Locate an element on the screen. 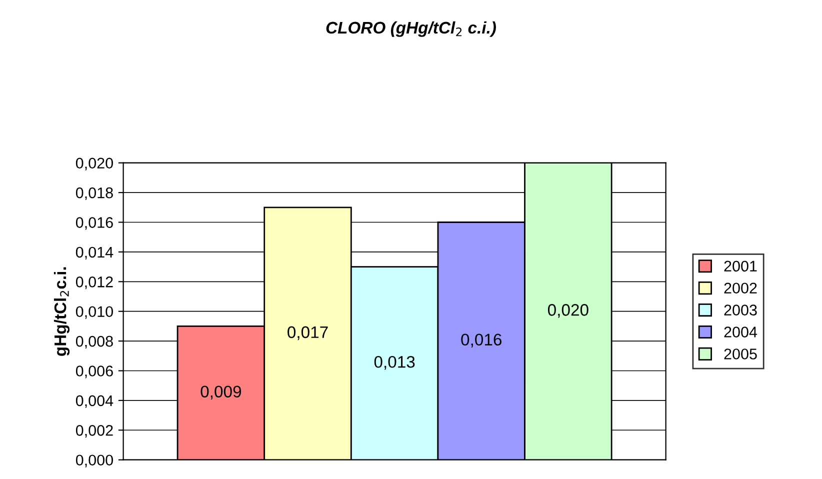 This screenshot has height=479, width=822. data-label: 0,009 is located at coordinates (221, 393).